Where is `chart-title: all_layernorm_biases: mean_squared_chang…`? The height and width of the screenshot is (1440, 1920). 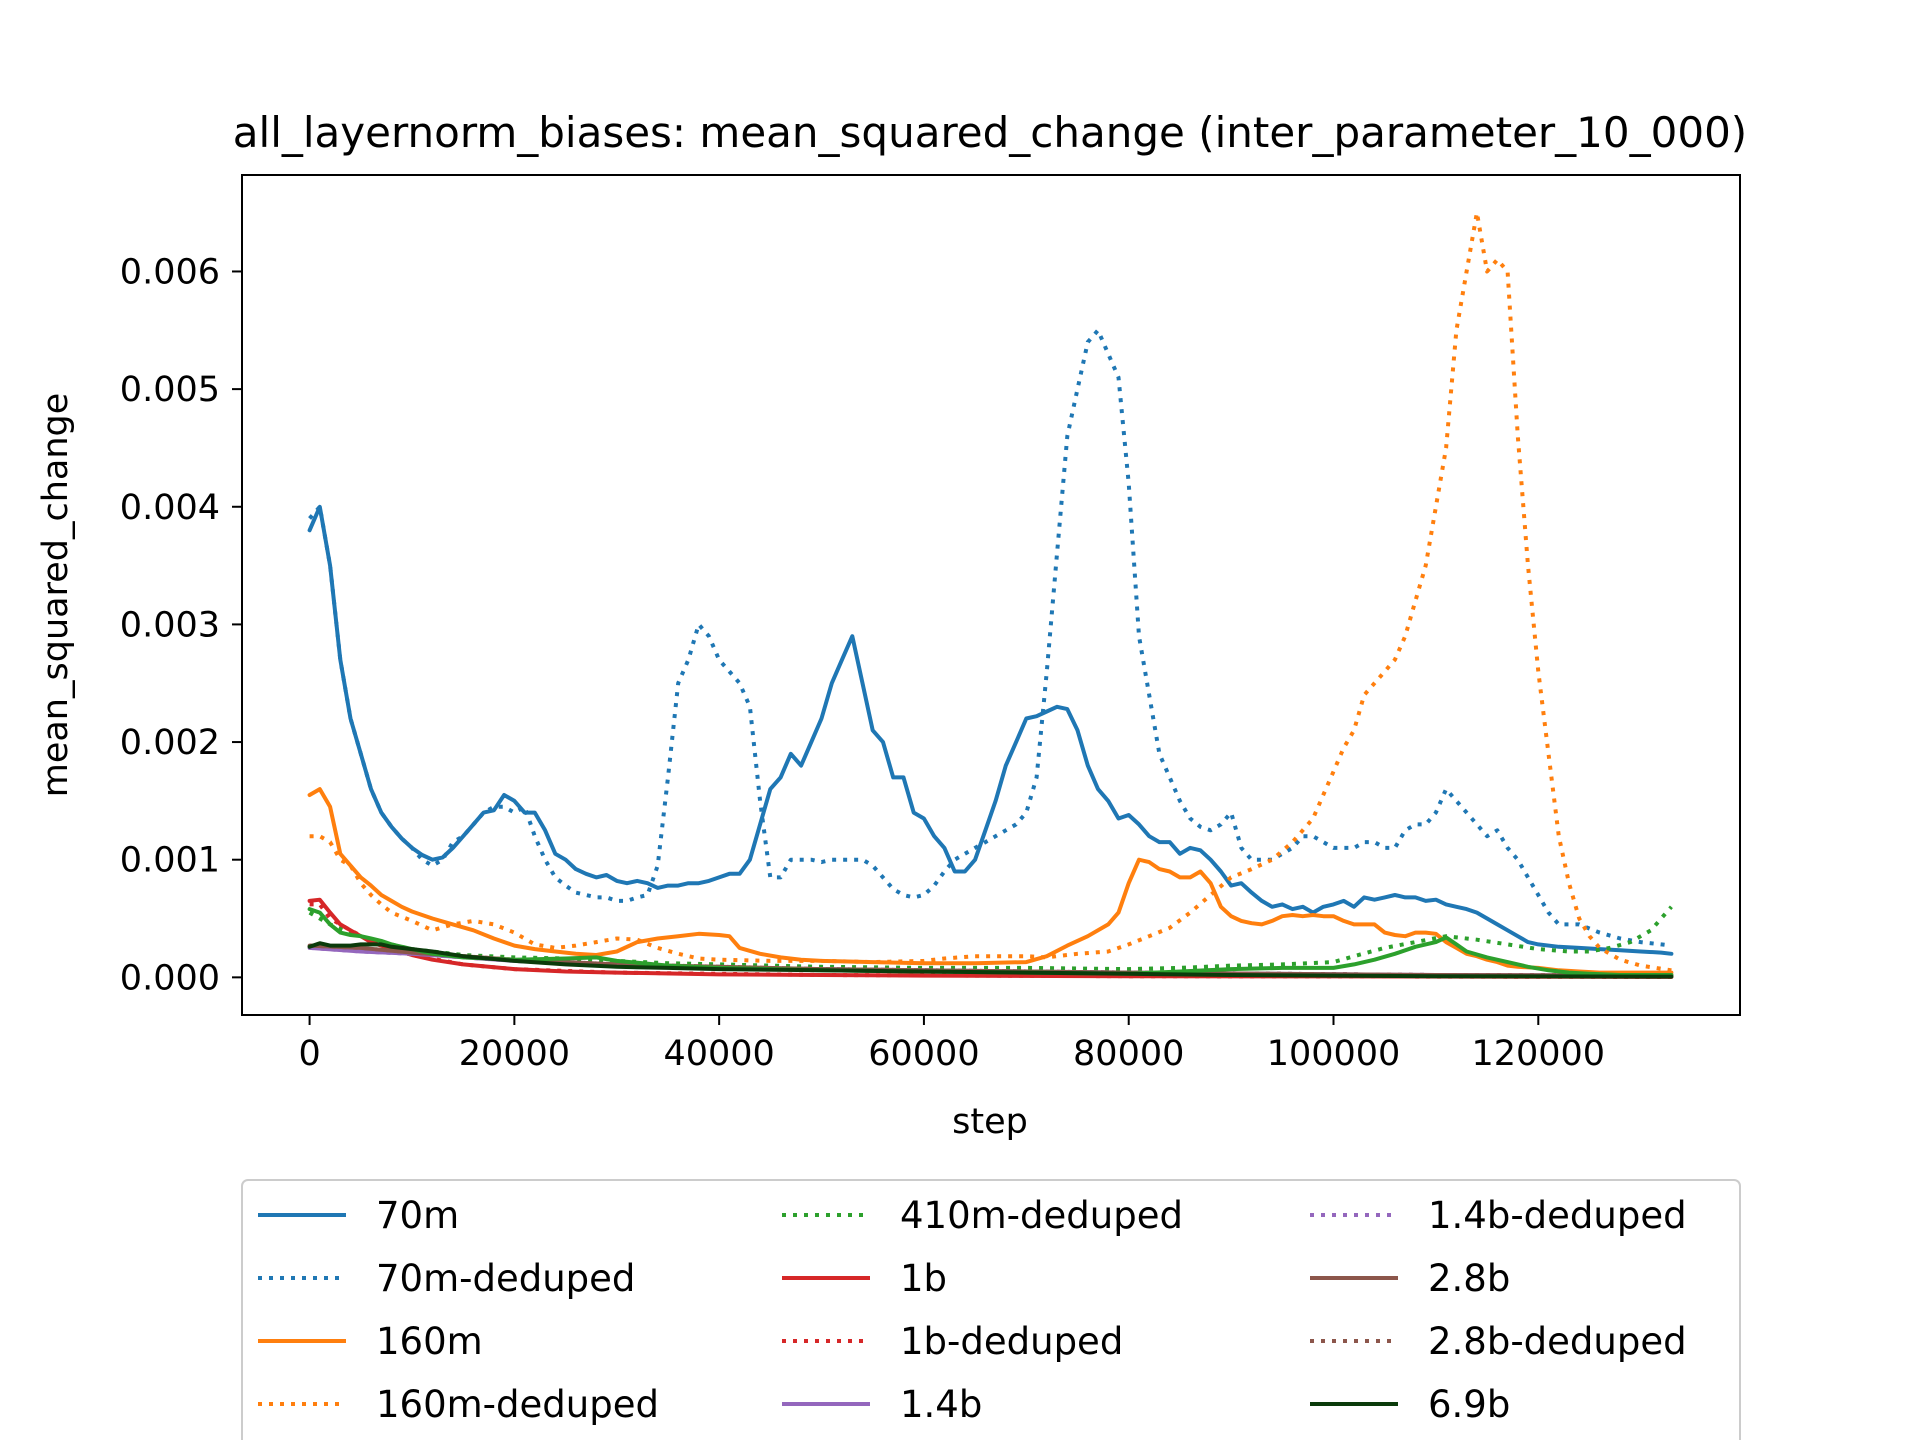 chart-title: all_layernorm_biases: mean_squared_chang… is located at coordinates (990, 132).